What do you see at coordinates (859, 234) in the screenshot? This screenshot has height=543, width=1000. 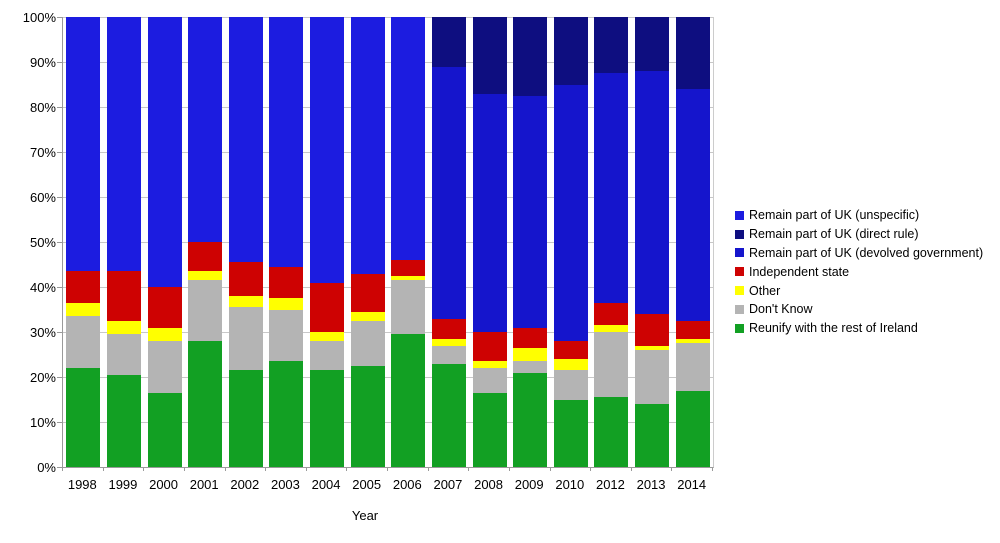 I see `legend-row: Remain part of UK (direct rule)` at bounding box center [859, 234].